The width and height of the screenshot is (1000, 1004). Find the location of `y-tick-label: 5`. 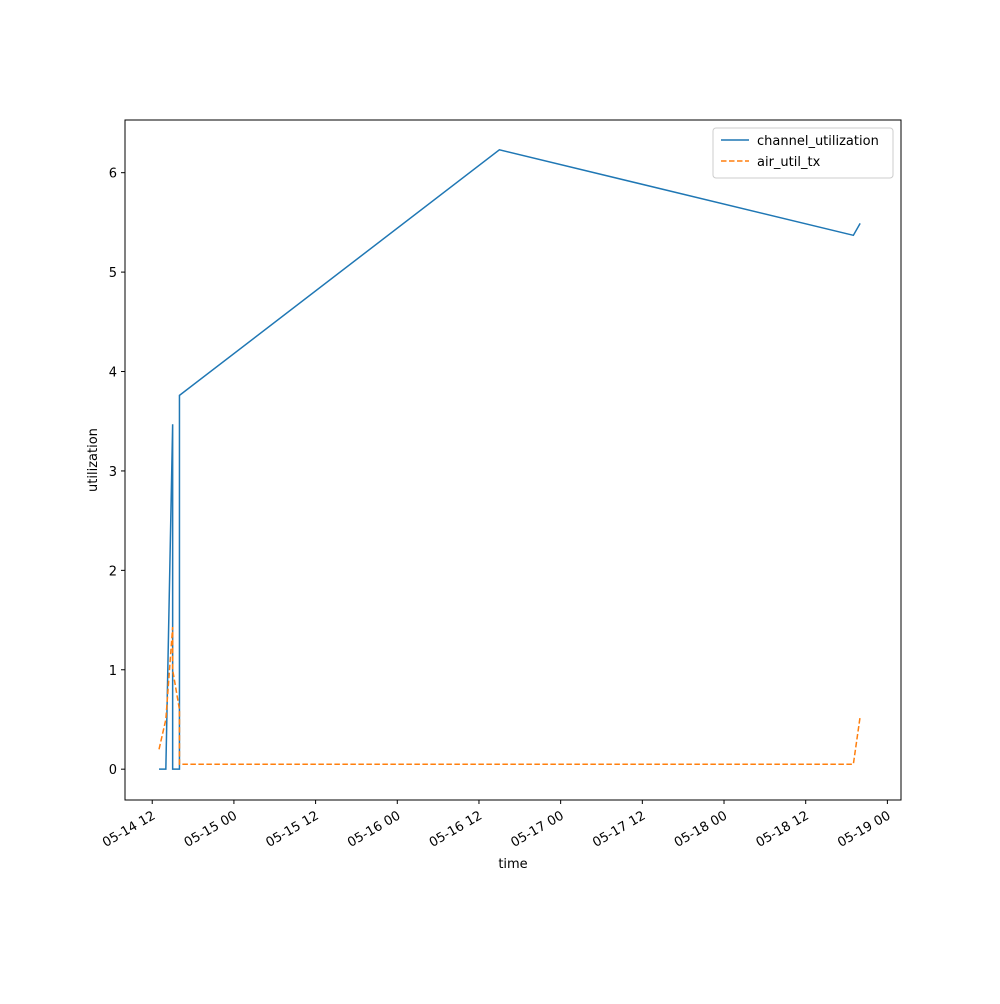

y-tick-label: 5 is located at coordinates (113, 273).